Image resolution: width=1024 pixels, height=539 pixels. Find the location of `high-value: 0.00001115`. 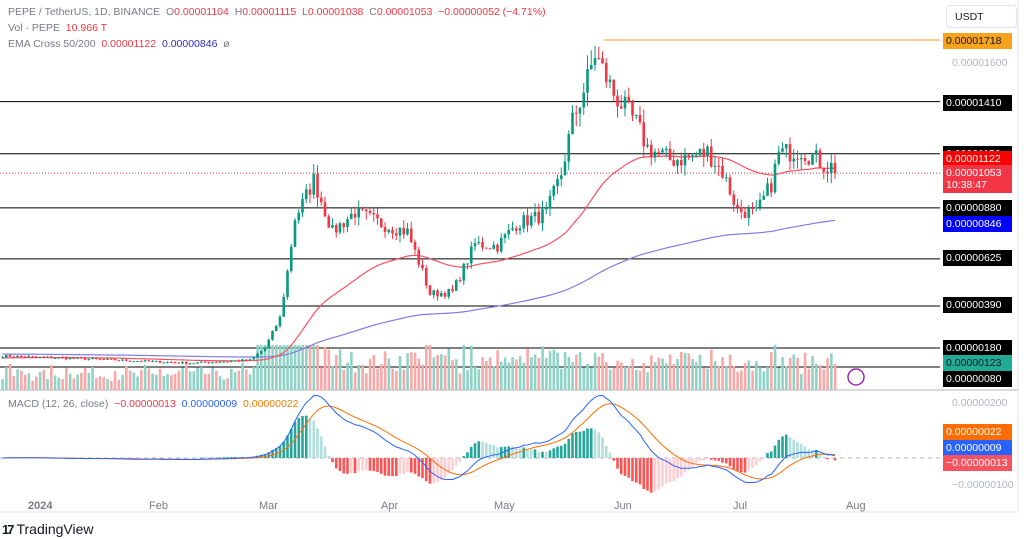

high-value: 0.00001115 is located at coordinates (269, 12).